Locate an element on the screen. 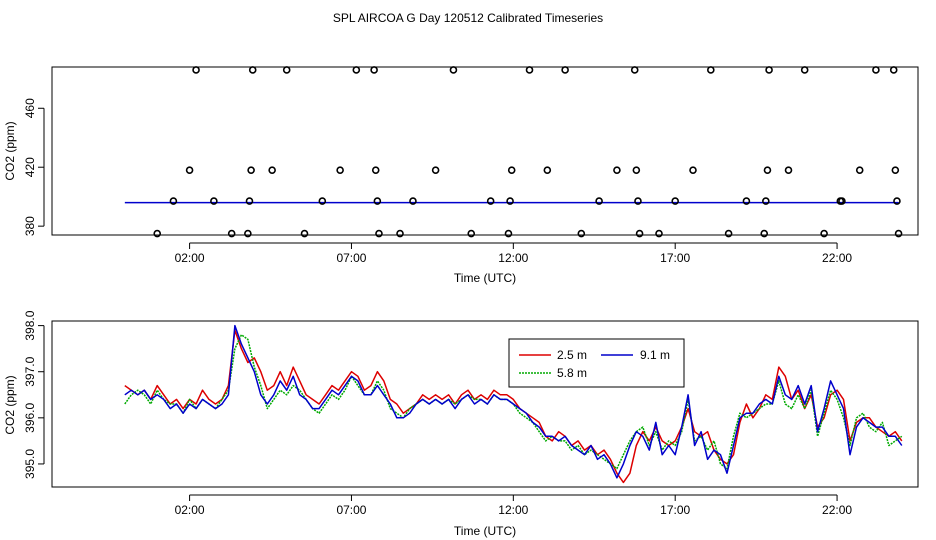  top-x-tick-label: 07:00 is located at coordinates (351, 258).